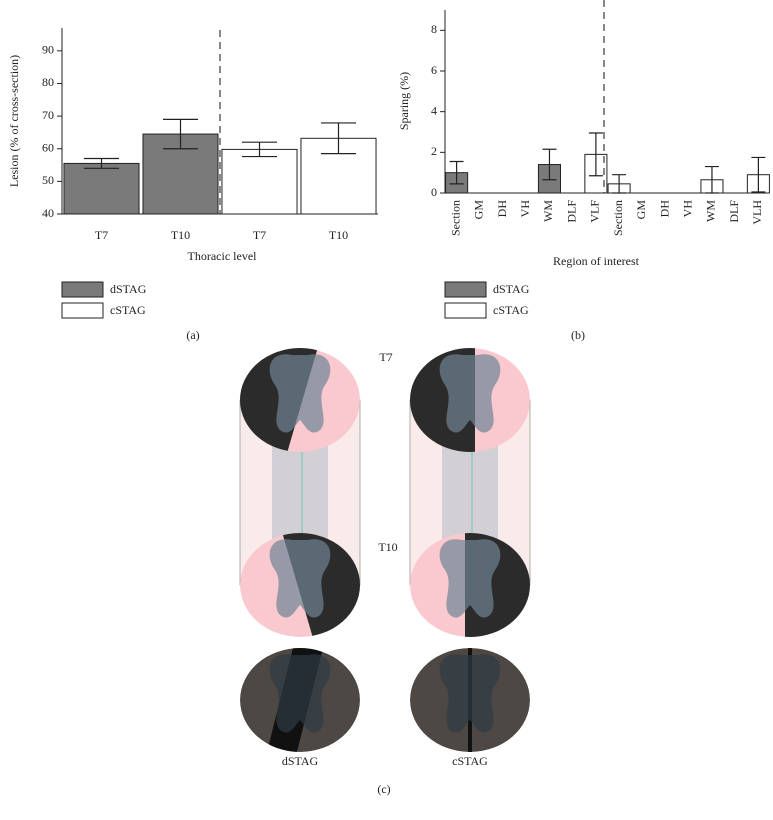  What do you see at coordinates (48, 213) in the screenshot?
I see `y-tick-label: 40` at bounding box center [48, 213].